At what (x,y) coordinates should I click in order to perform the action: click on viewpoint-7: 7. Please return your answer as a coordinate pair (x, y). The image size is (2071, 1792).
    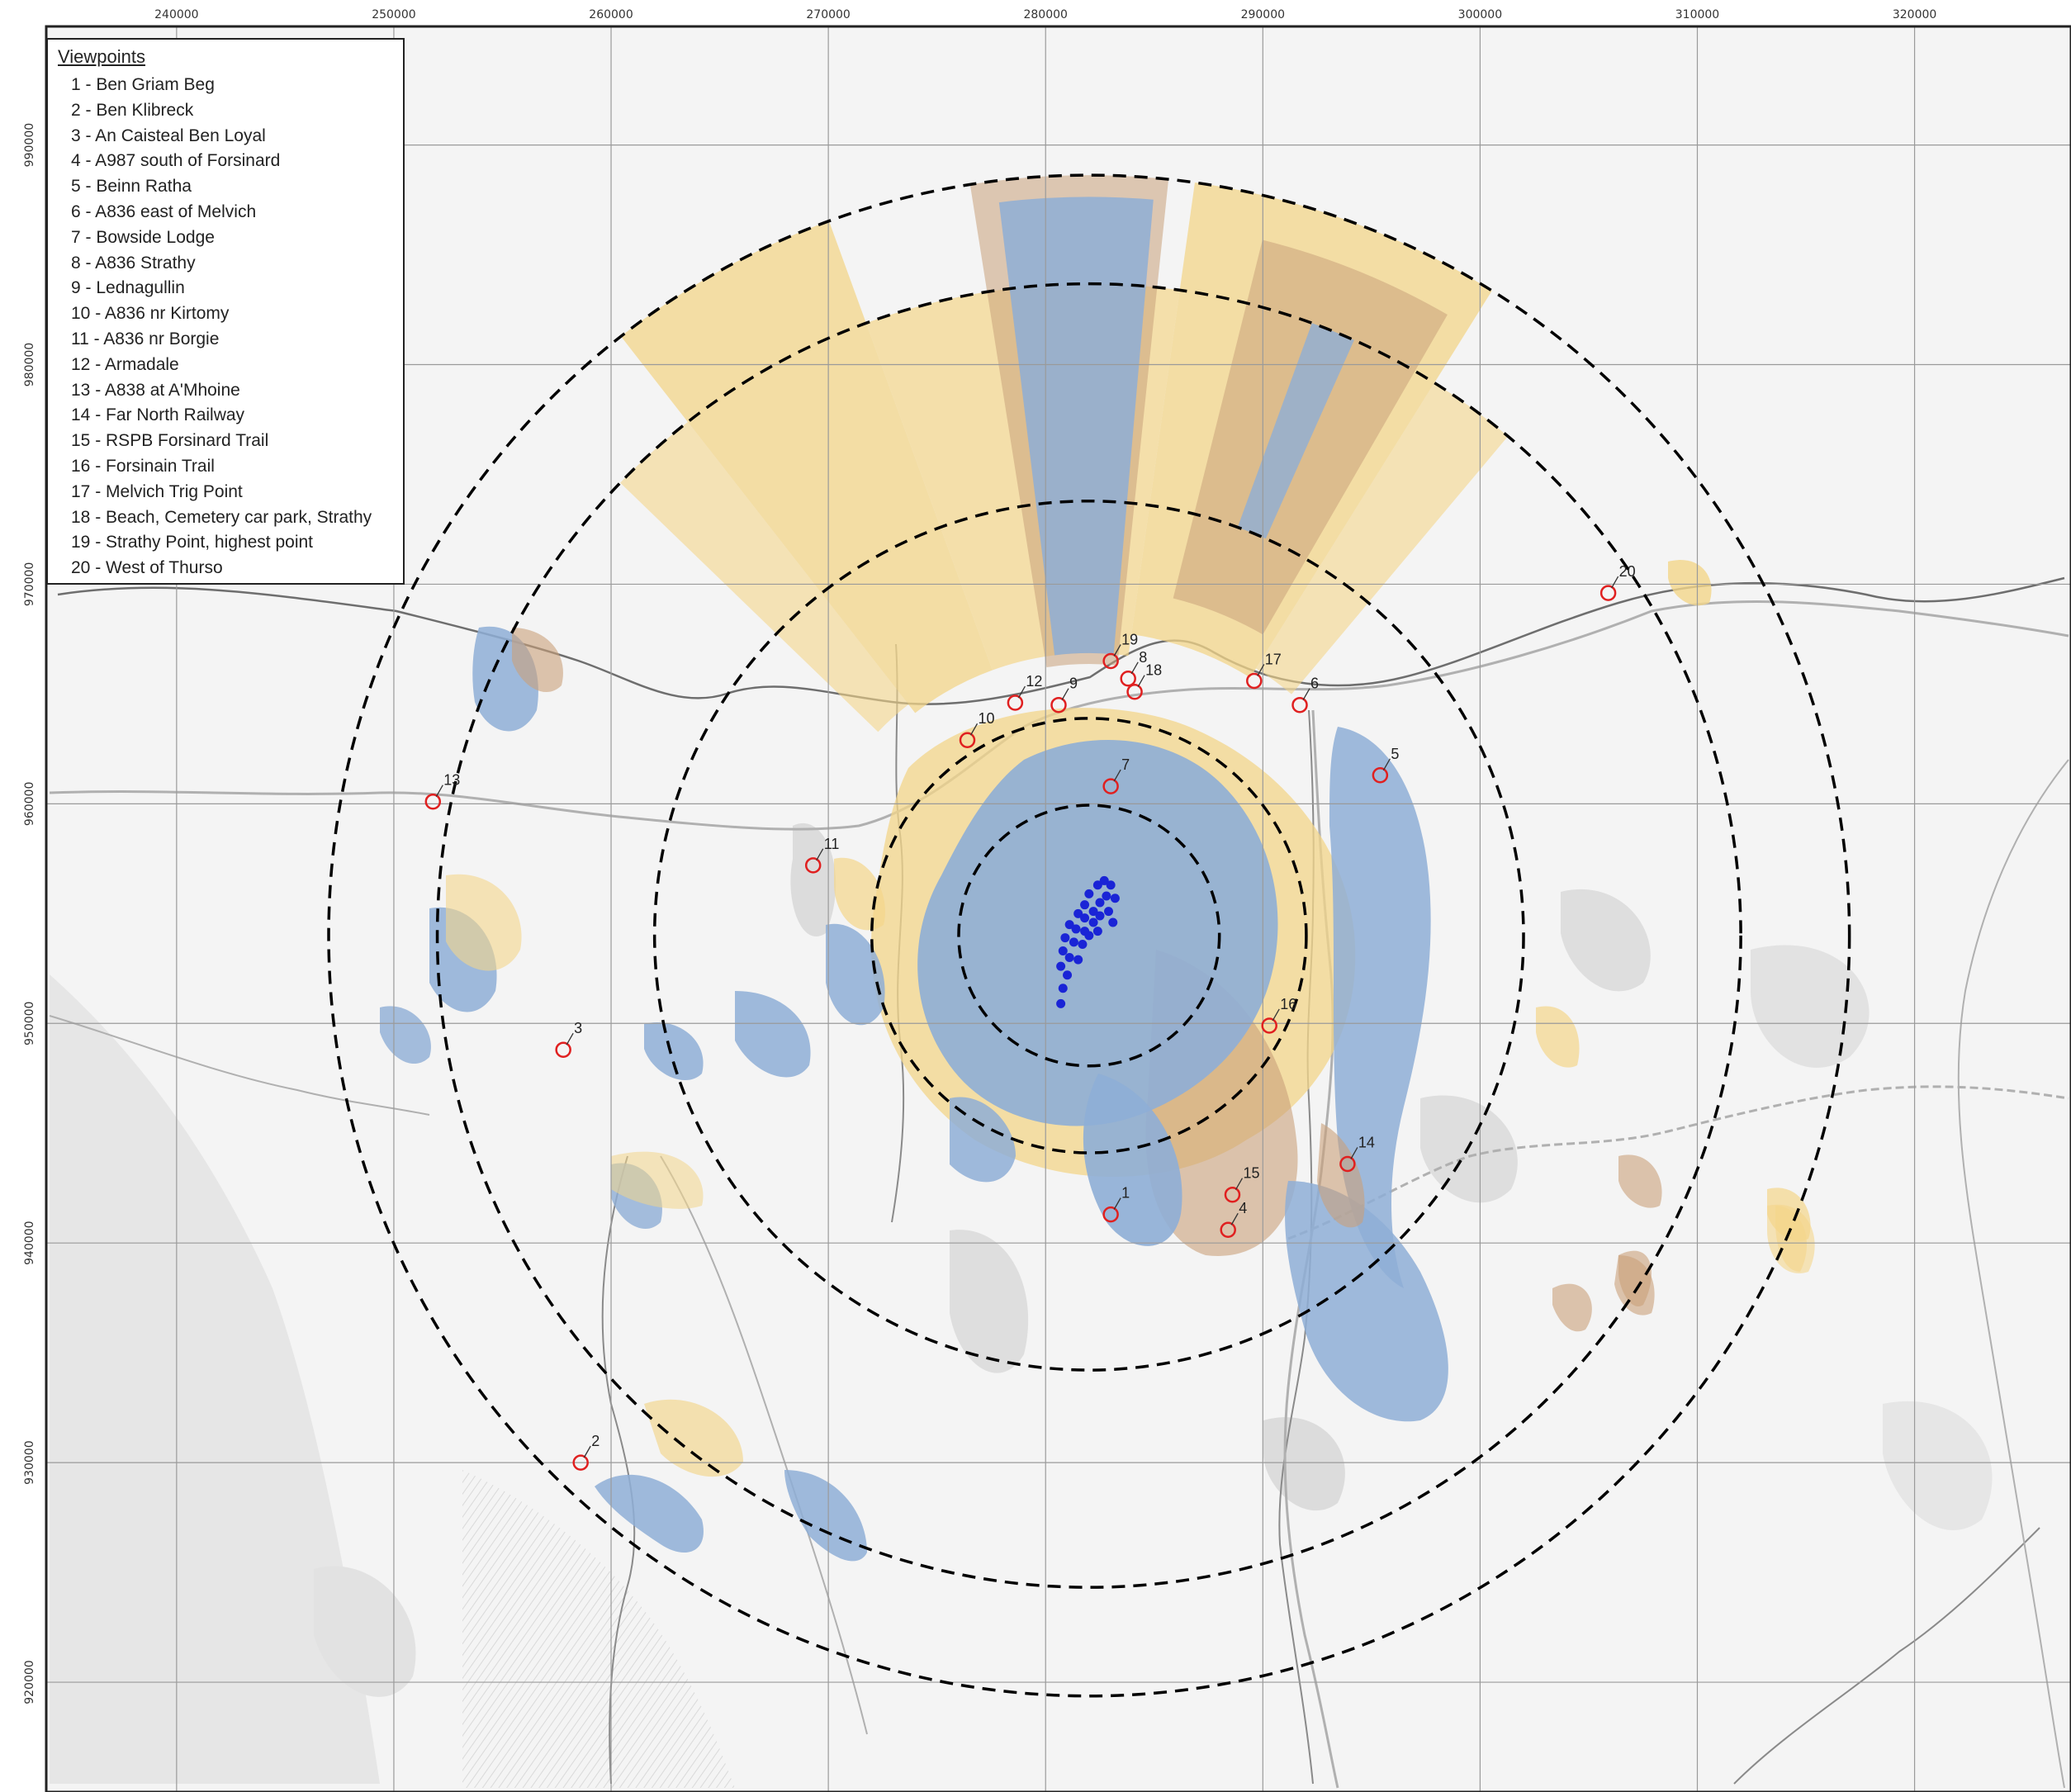
    Looking at the image, I should click on (1116, 775).